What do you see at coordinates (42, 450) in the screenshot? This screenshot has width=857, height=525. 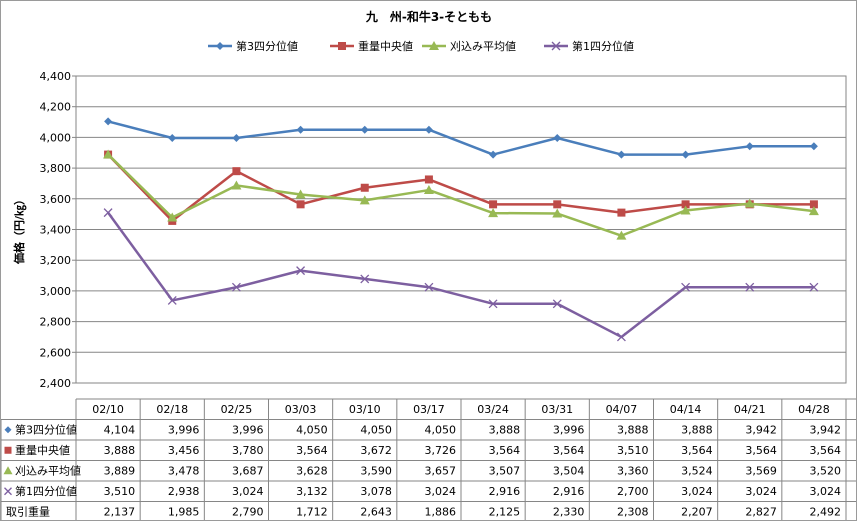 I see `table-row-label: 重量中央値` at bounding box center [42, 450].